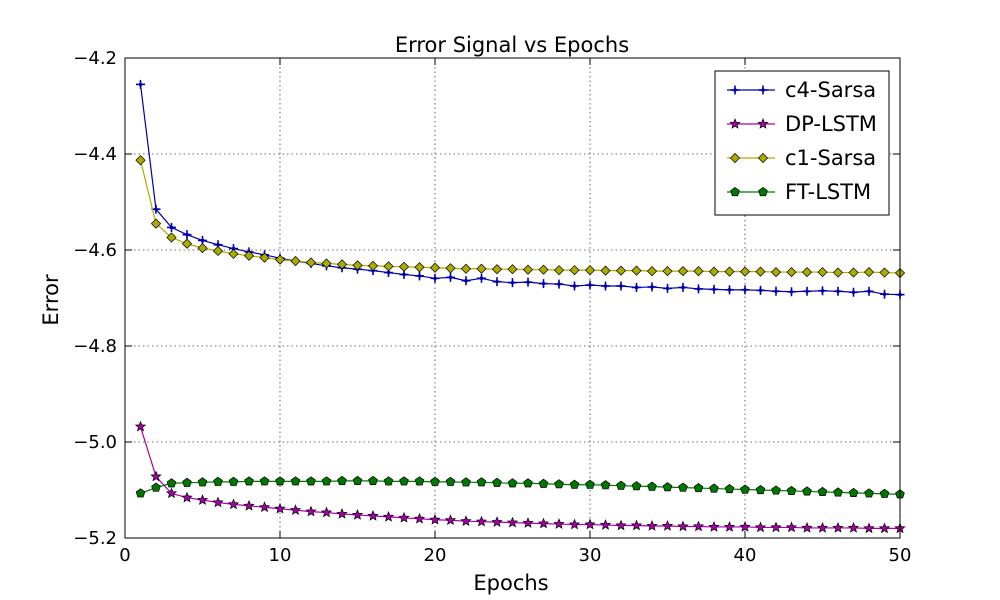  Describe the element at coordinates (51, 300) in the screenshot. I see `y-axis-title: Error` at that location.